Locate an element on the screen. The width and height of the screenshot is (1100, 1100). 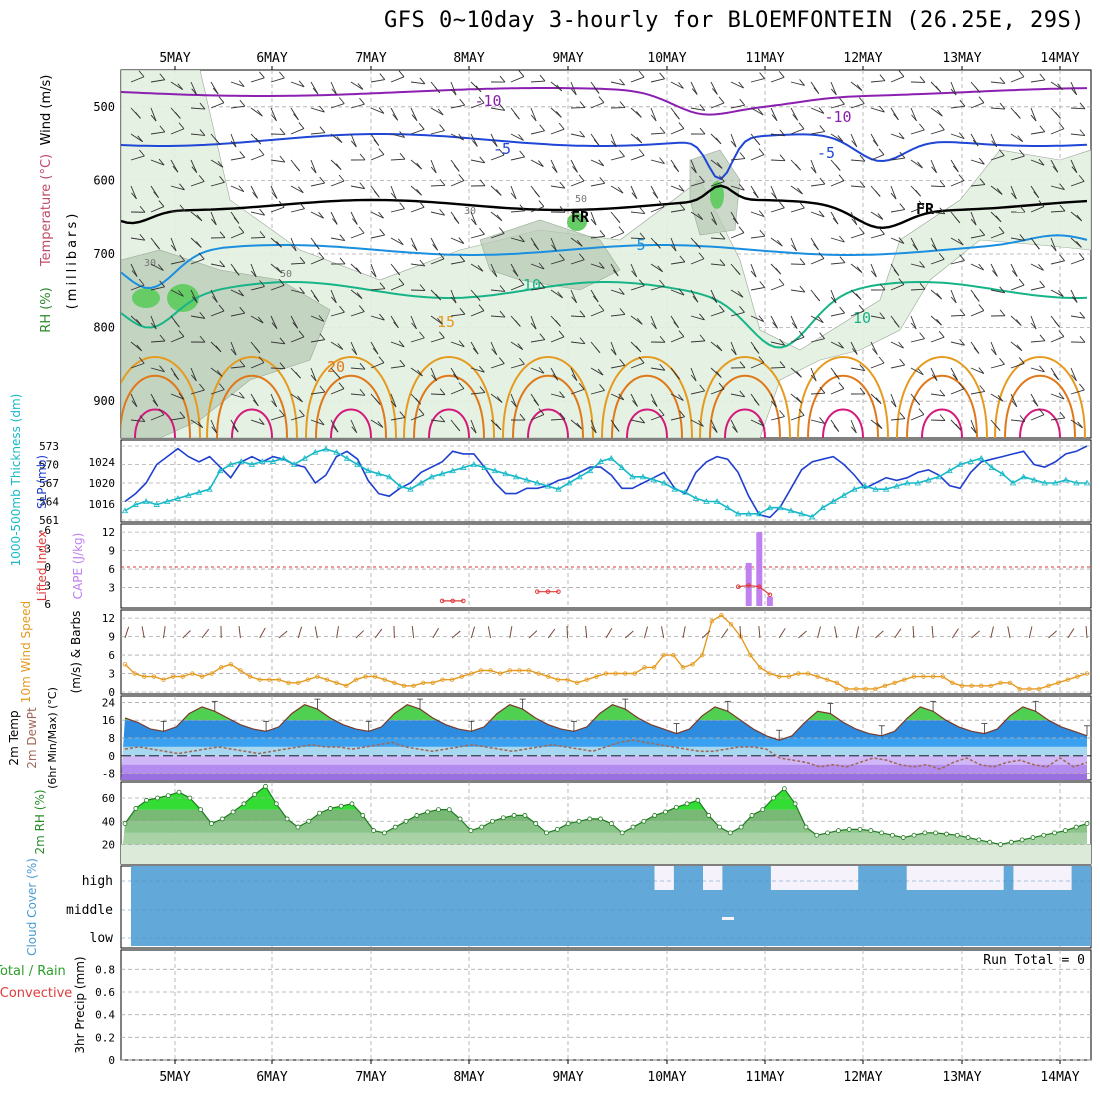
pressure-tick-label: 600 is located at coordinates (104, 180).